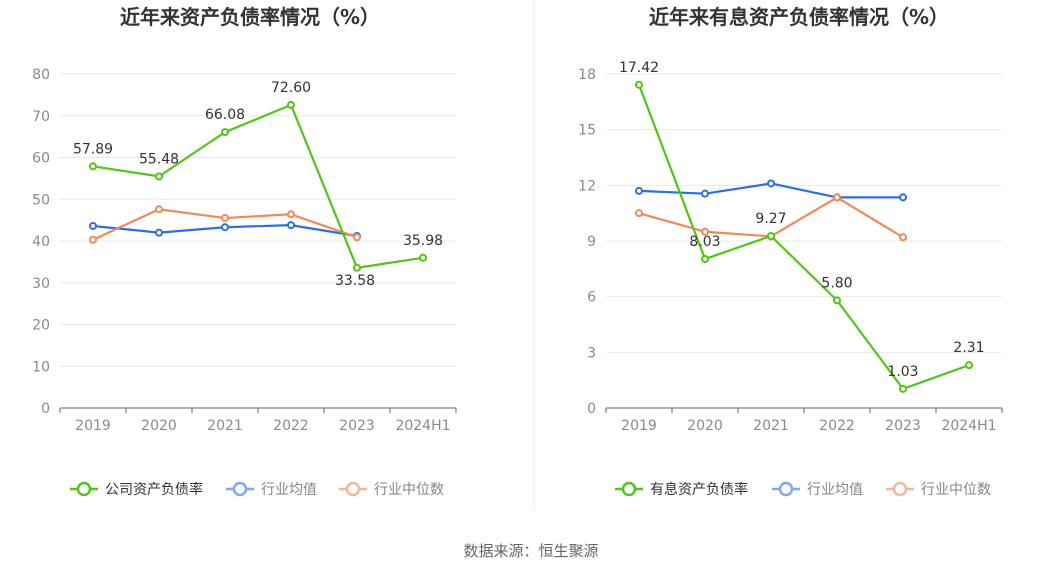  Describe the element at coordinates (902, 372) in the screenshot. I see `data-label: 1.03` at that location.